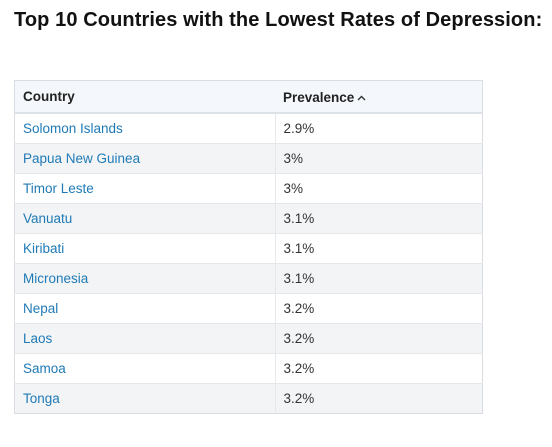  Describe the element at coordinates (145, 219) in the screenshot. I see `country-cell: Vanuatu` at that location.